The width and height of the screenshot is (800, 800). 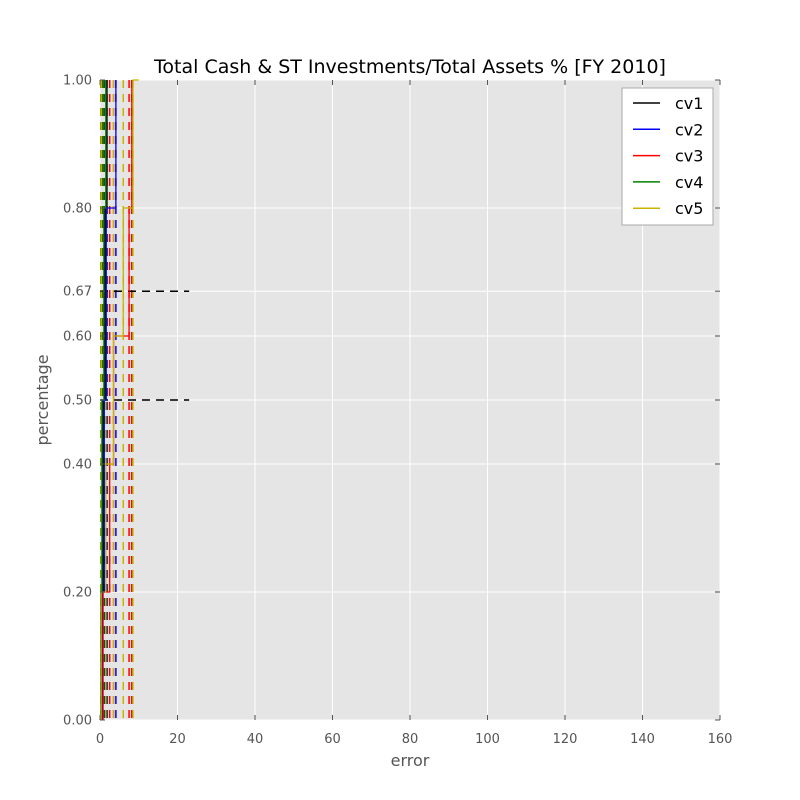 What do you see at coordinates (145, 345) in the screenshot?
I see `reference-lines` at bounding box center [145, 345].